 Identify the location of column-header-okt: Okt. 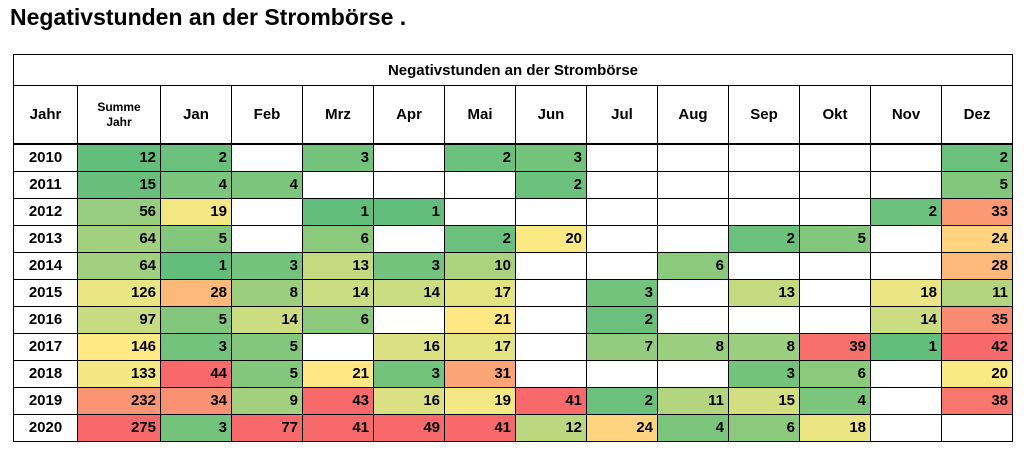
(835, 115).